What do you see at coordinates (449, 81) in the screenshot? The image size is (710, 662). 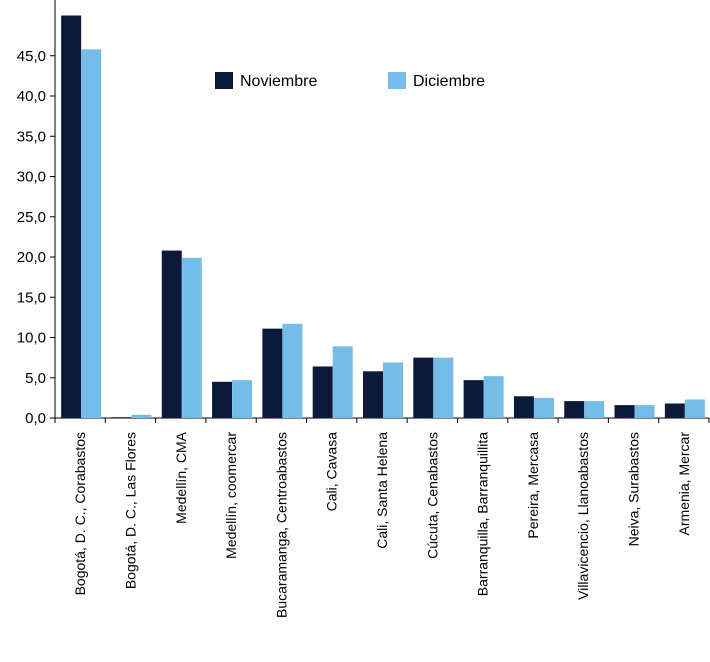 I see `legend-label-diciembre: Diciembre` at bounding box center [449, 81].